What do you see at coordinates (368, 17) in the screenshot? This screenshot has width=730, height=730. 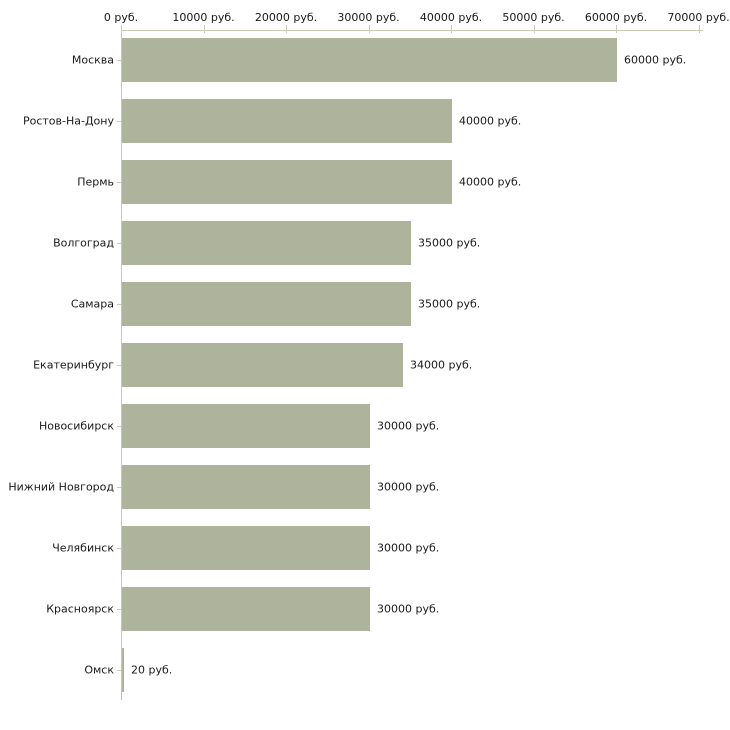 I see `x-tick-label: 30000 руб.` at bounding box center [368, 17].